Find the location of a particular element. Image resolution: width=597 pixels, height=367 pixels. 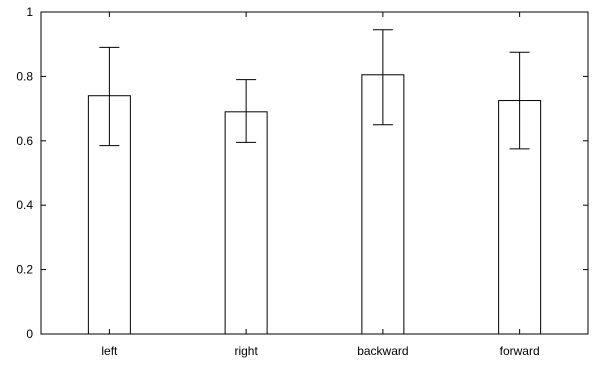

y-tick-label: 0.8 is located at coordinates (24, 76).